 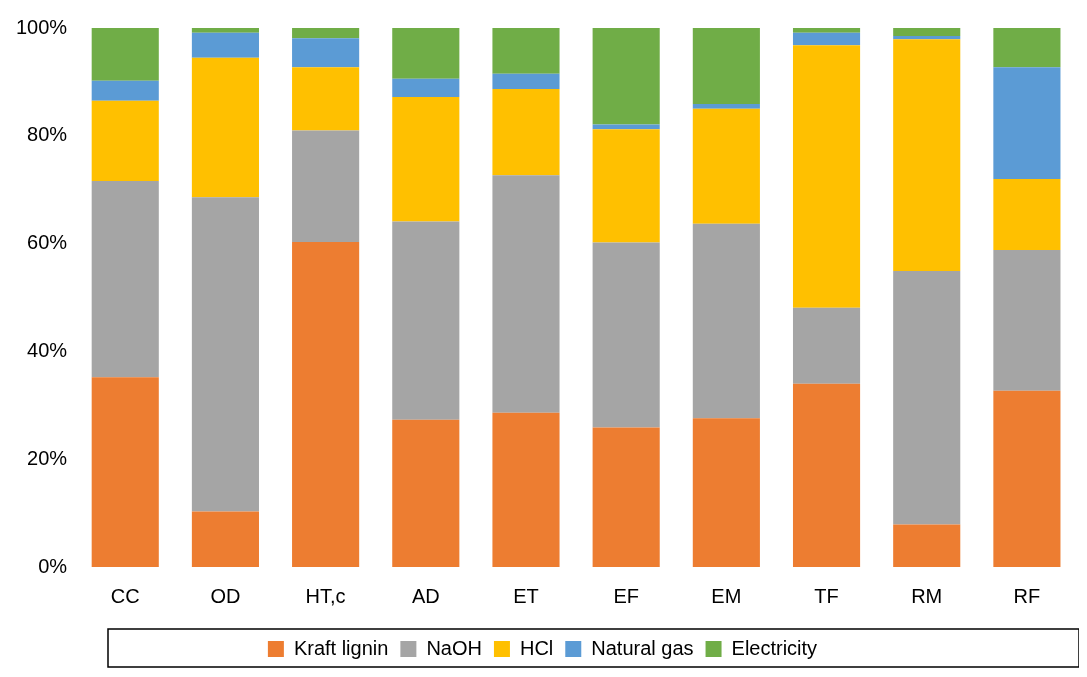 What do you see at coordinates (536, 647) in the screenshot?
I see `legend-label: HCl` at bounding box center [536, 647].